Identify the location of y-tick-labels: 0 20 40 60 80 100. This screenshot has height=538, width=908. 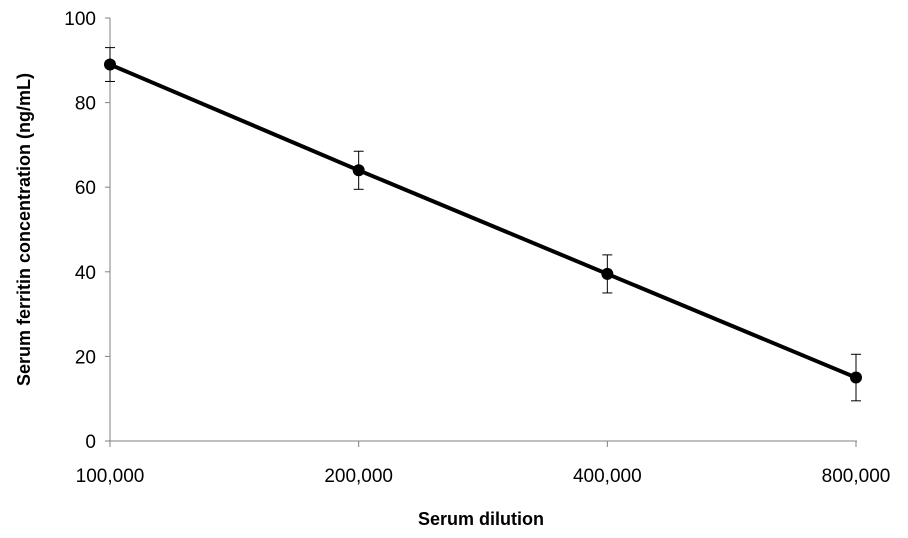
(80, 231).